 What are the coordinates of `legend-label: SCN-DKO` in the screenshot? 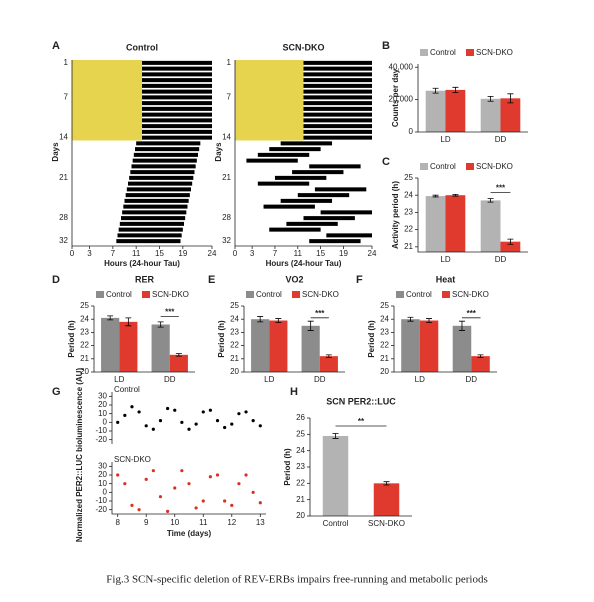 It's located at (170, 294).